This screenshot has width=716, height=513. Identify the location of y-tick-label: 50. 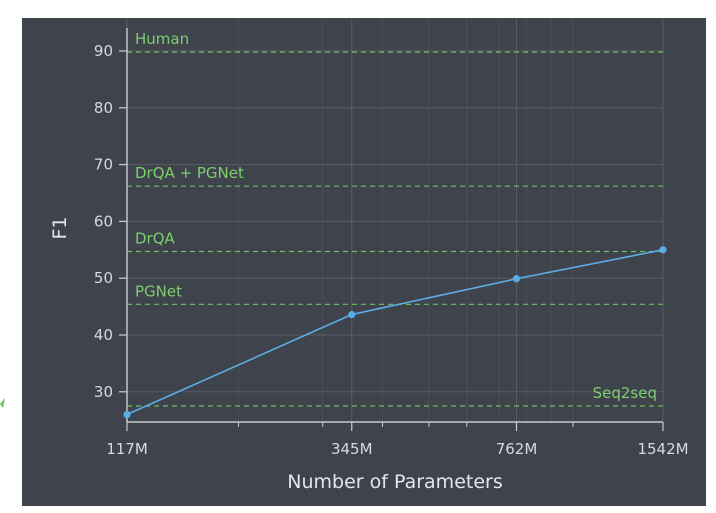
(103, 278).